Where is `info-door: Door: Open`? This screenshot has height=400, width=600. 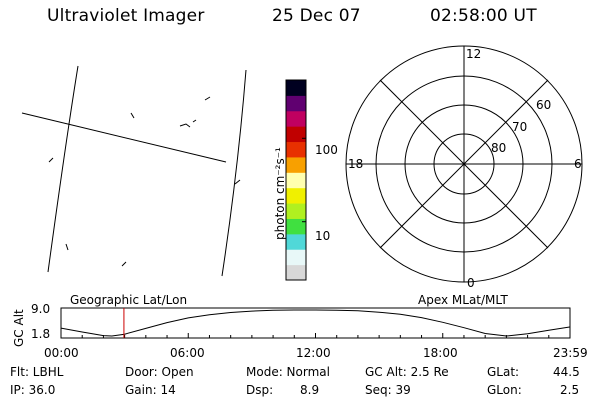
info-door: Door: Open is located at coordinates (159, 372).